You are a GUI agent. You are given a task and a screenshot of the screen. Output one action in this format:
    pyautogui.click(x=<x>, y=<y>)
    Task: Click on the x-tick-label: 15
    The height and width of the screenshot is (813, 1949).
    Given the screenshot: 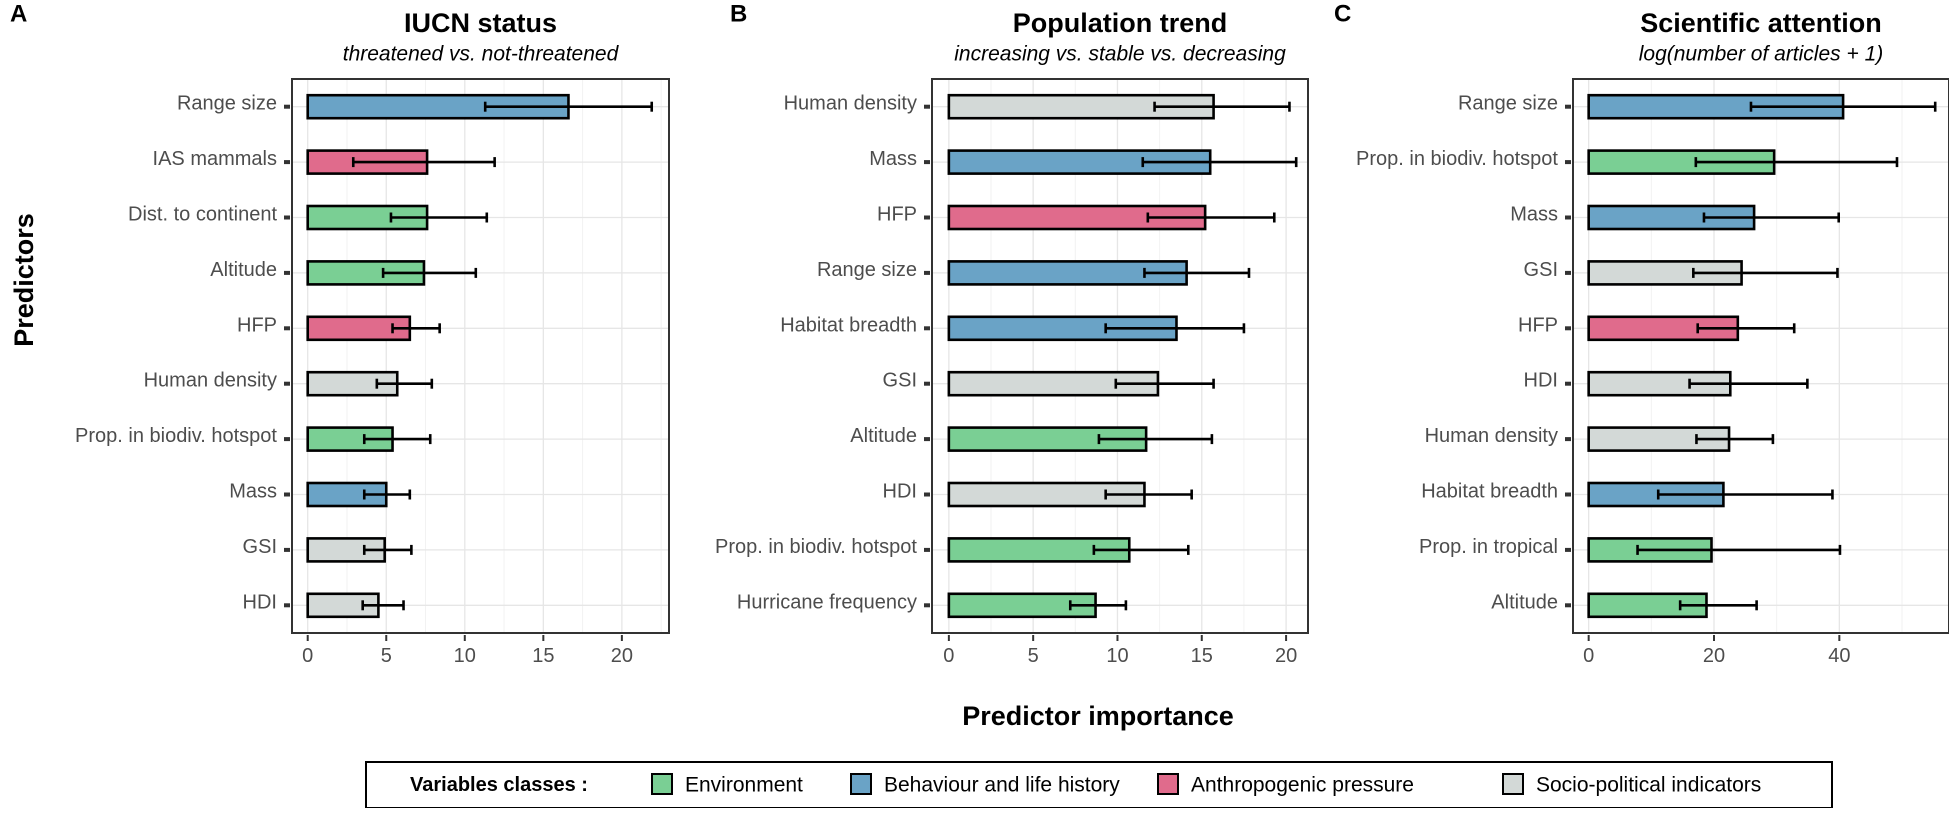 What is the action you would take?
    pyautogui.click(x=1202, y=656)
    